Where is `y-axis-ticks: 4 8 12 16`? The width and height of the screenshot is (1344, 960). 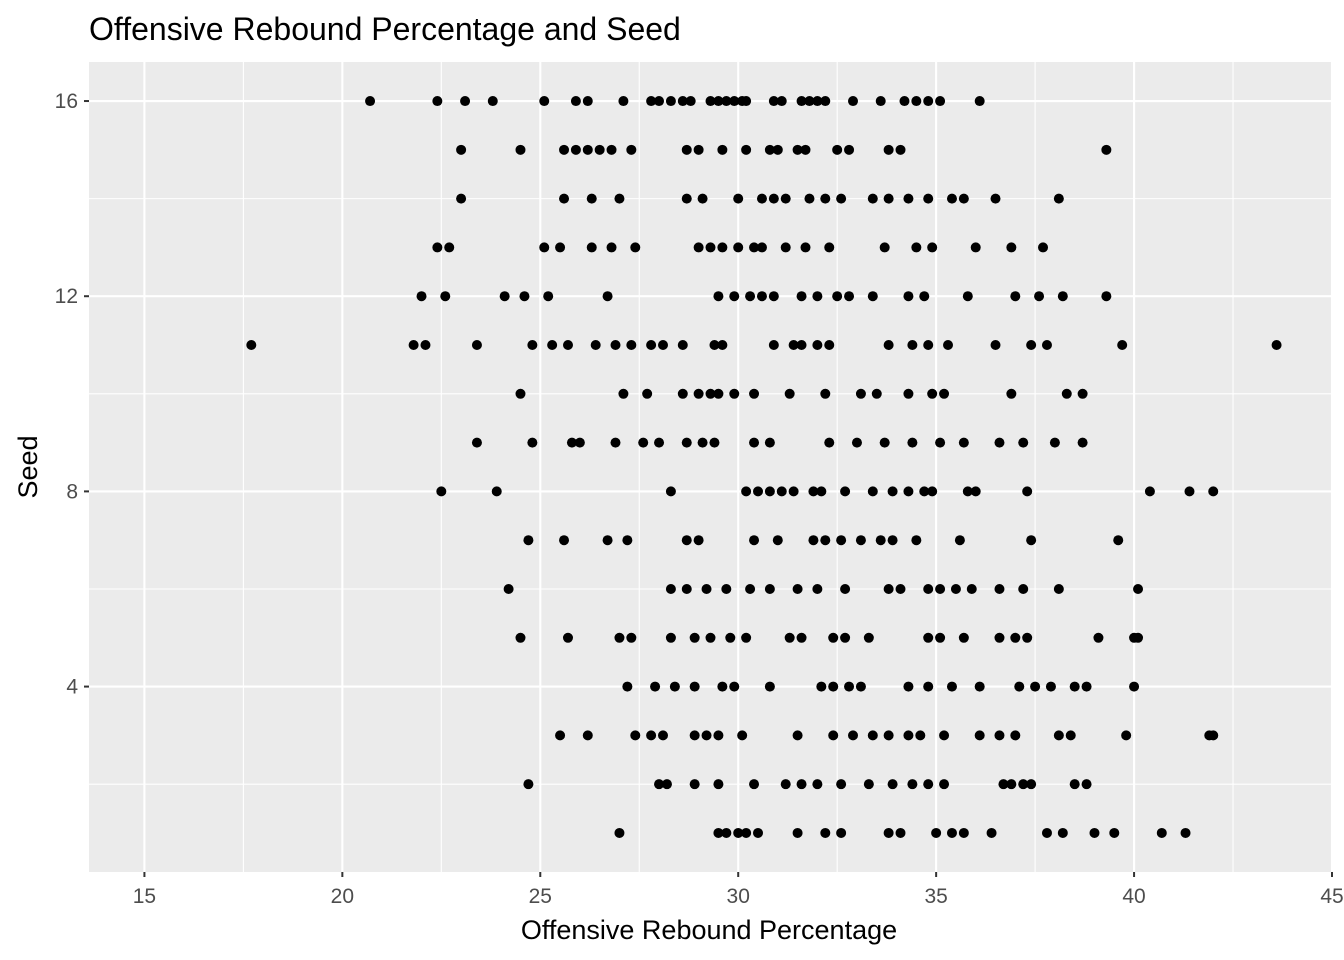
y-axis-ticks: 4 8 12 16 is located at coordinates (72, 394).